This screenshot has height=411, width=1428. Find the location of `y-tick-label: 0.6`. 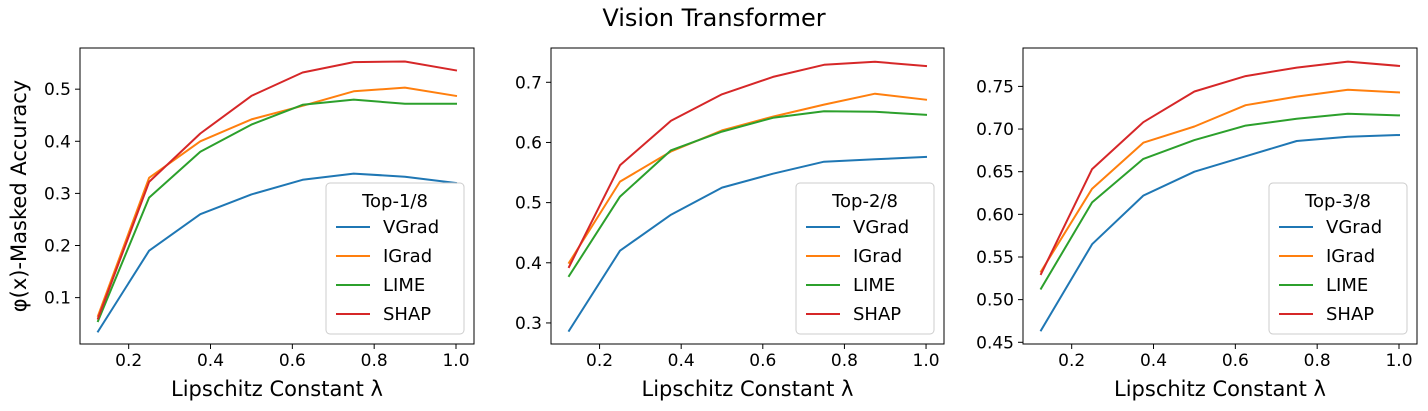

y-tick-label: 0.6 is located at coordinates (528, 143).